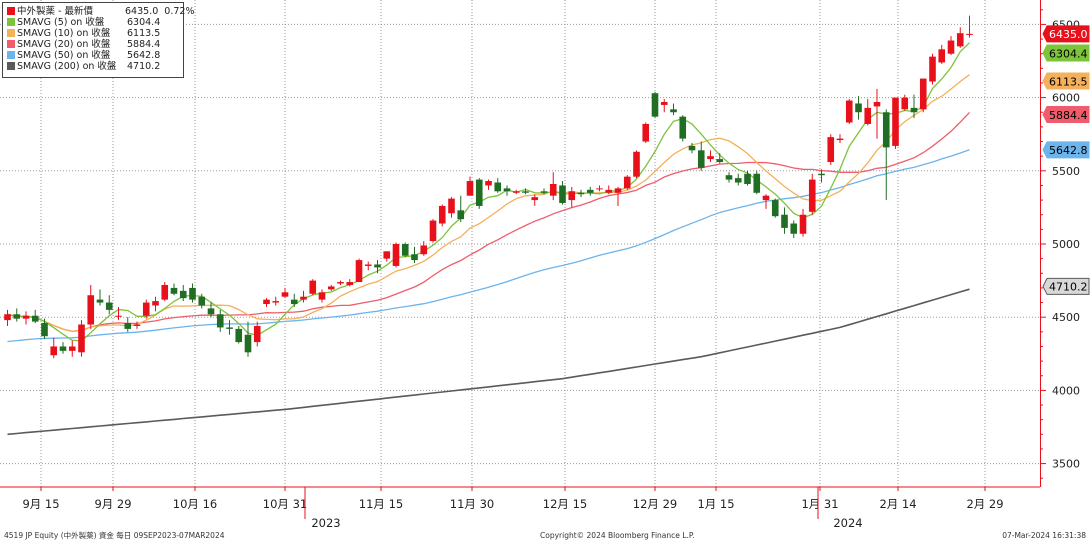  Describe the element at coordinates (984, 504) in the screenshot. I see `x-tick-label: 2月 29` at that location.